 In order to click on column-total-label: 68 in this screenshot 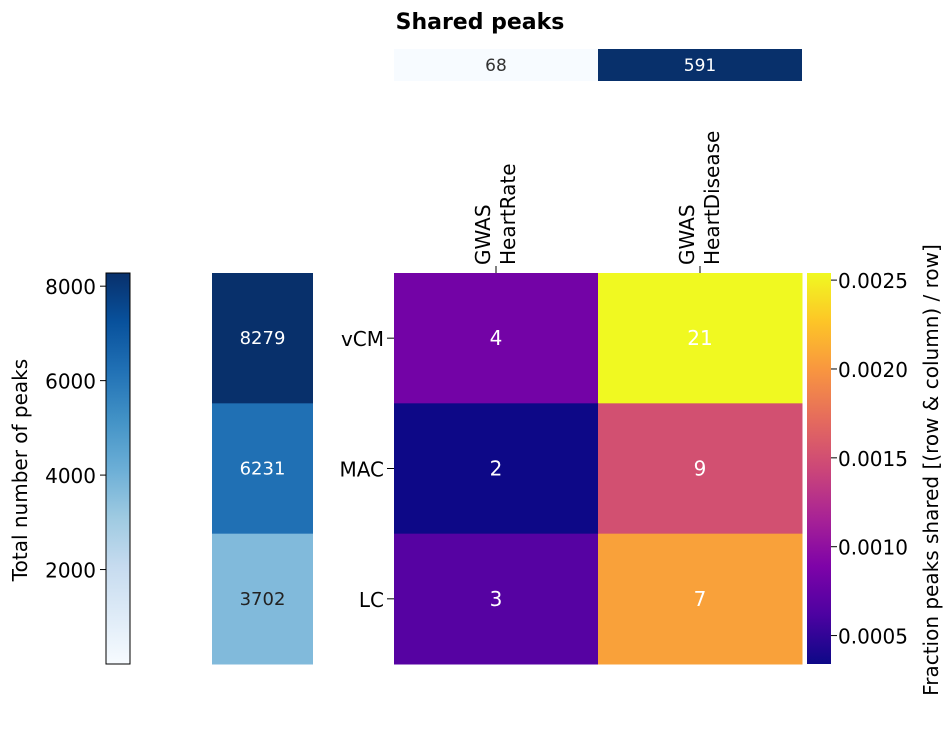, I will do `click(496, 66)`.